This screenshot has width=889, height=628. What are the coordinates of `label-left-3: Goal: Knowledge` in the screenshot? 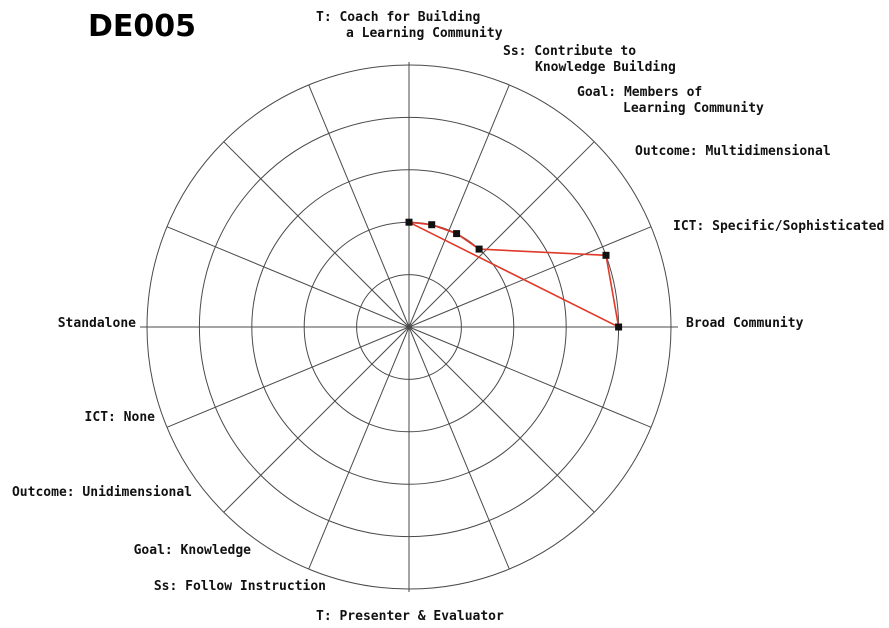 It's located at (193, 550).